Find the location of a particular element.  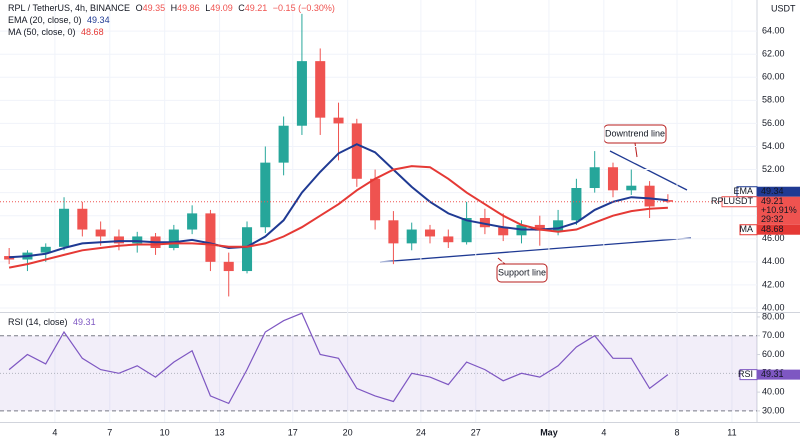

x-tick-label: May is located at coordinates (549, 432).